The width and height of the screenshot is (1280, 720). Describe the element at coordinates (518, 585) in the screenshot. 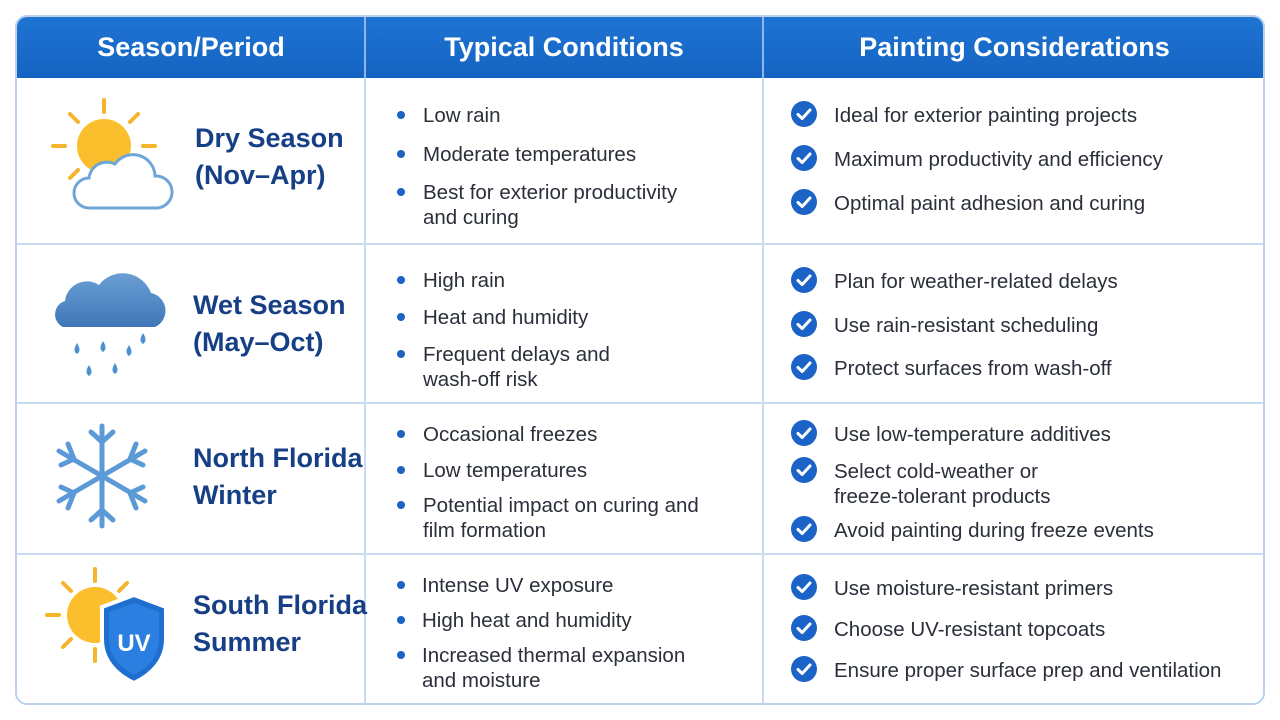

I see `condition-item: Intense UV exposure` at that location.